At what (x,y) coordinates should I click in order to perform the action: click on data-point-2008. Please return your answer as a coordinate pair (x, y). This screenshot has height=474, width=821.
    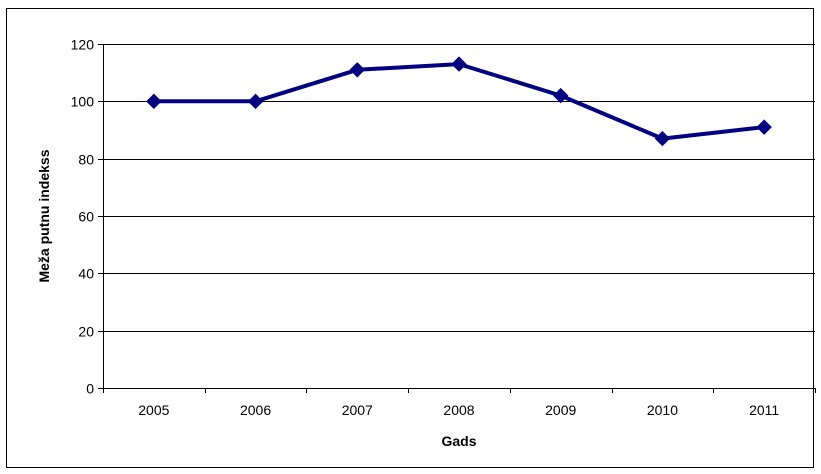
    Looking at the image, I should click on (459, 64).